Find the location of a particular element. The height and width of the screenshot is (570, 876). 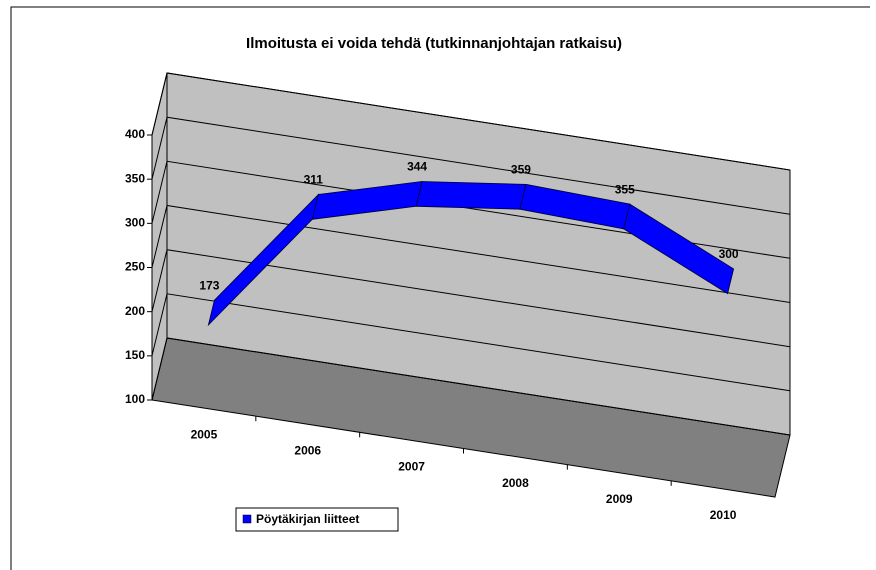

legend-swatch is located at coordinates (247, 519).